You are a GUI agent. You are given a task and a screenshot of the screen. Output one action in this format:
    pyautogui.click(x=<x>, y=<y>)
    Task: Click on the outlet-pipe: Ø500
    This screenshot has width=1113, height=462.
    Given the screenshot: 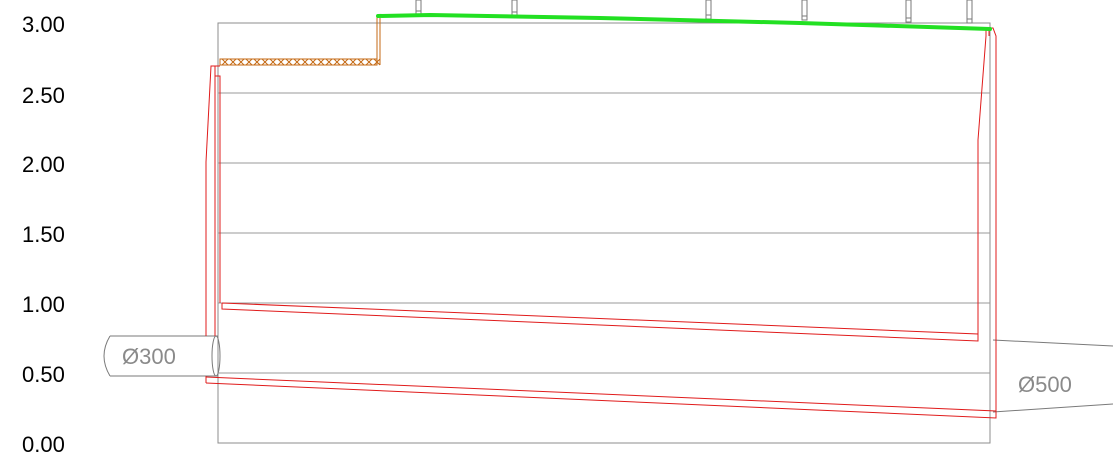 What is the action you would take?
    pyautogui.click(x=1052, y=376)
    